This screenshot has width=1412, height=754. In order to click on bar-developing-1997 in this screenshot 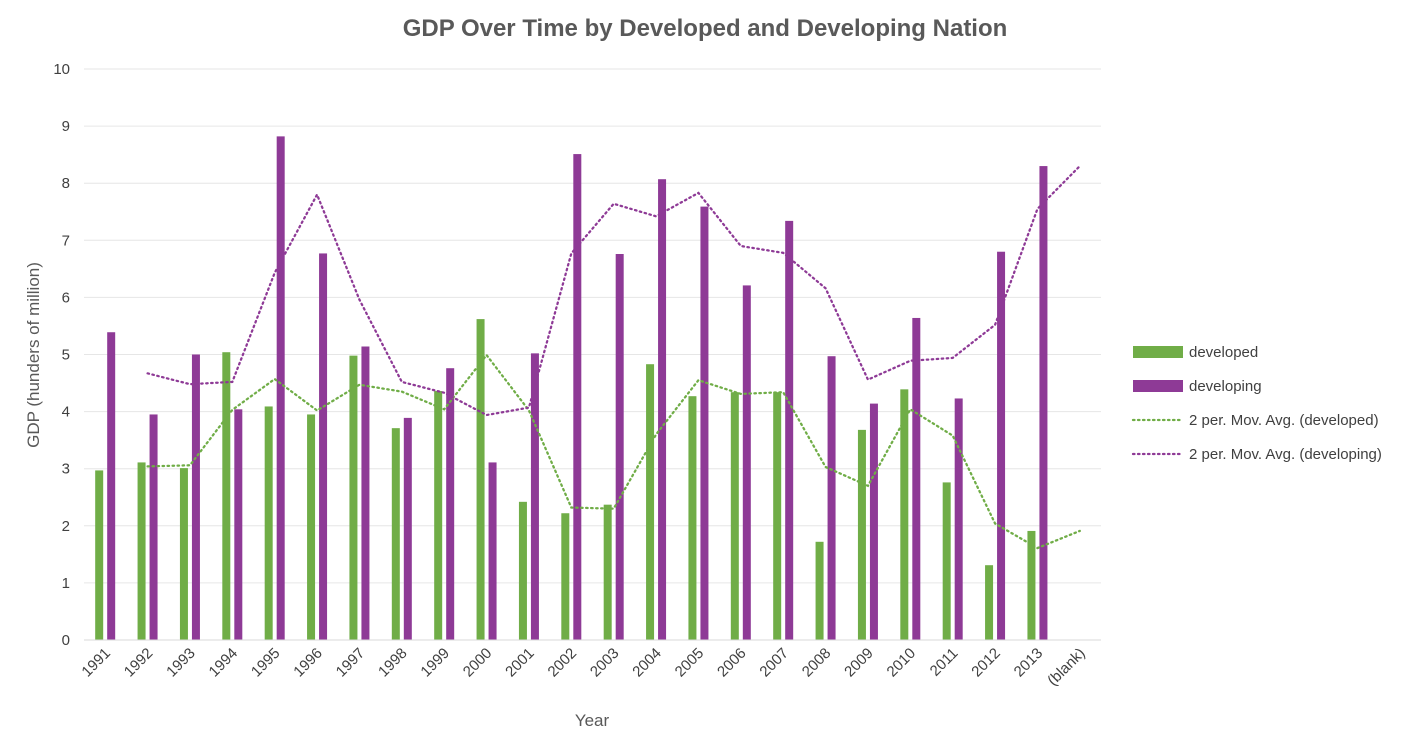, I will do `click(365, 493)`.